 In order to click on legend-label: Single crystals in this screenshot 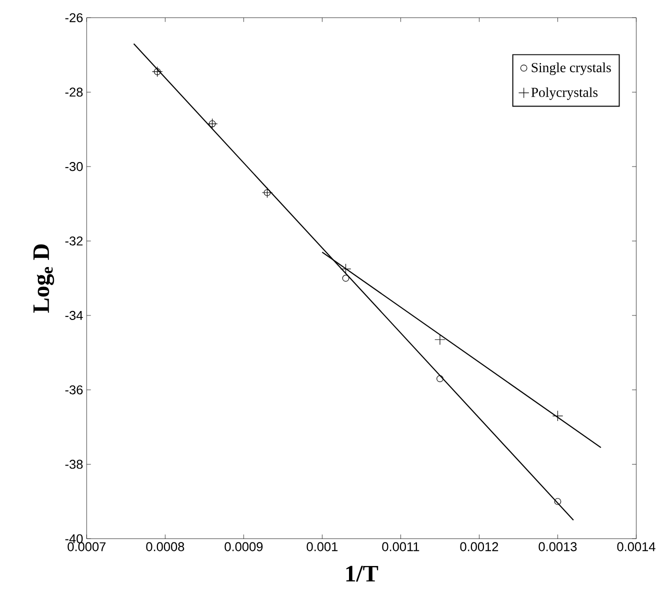, I will do `click(571, 69)`.